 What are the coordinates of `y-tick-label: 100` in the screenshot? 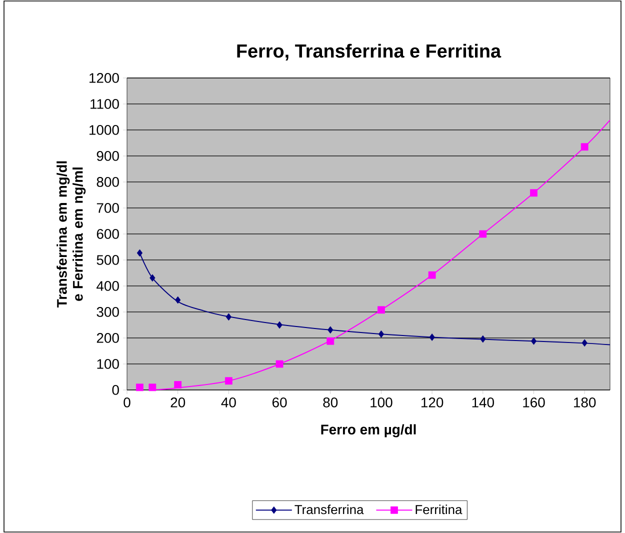 It's located at (108, 364).